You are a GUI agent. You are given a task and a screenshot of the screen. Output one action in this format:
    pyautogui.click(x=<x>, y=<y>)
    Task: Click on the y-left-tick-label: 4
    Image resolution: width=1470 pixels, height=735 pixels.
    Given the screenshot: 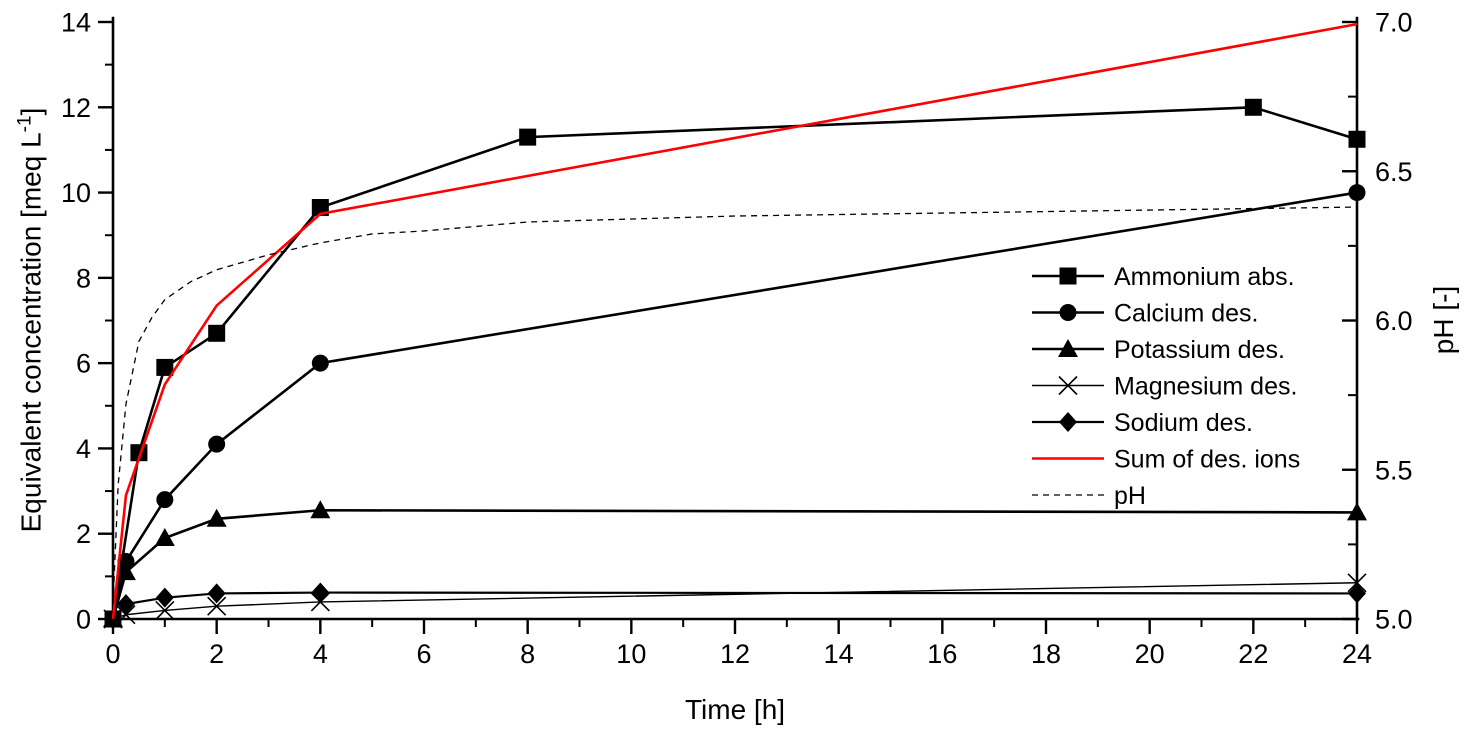 What is the action you would take?
    pyautogui.click(x=83, y=449)
    